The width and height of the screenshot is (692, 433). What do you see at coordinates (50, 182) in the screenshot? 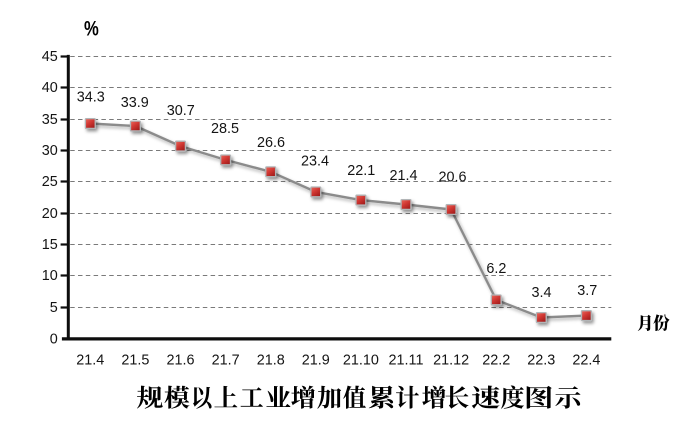
I see `svg-text: 25` at bounding box center [50, 182].